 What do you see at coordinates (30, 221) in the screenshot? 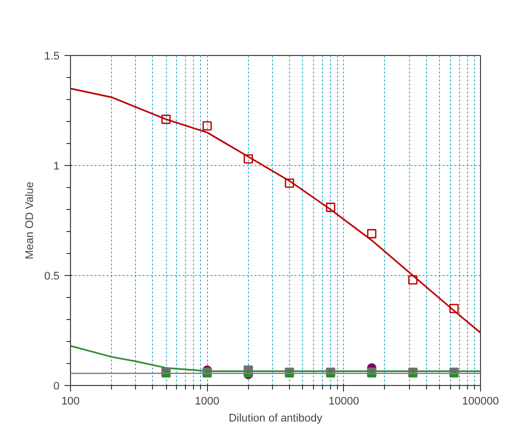
I see `y-axis-title: Mean OD Value` at bounding box center [30, 221].